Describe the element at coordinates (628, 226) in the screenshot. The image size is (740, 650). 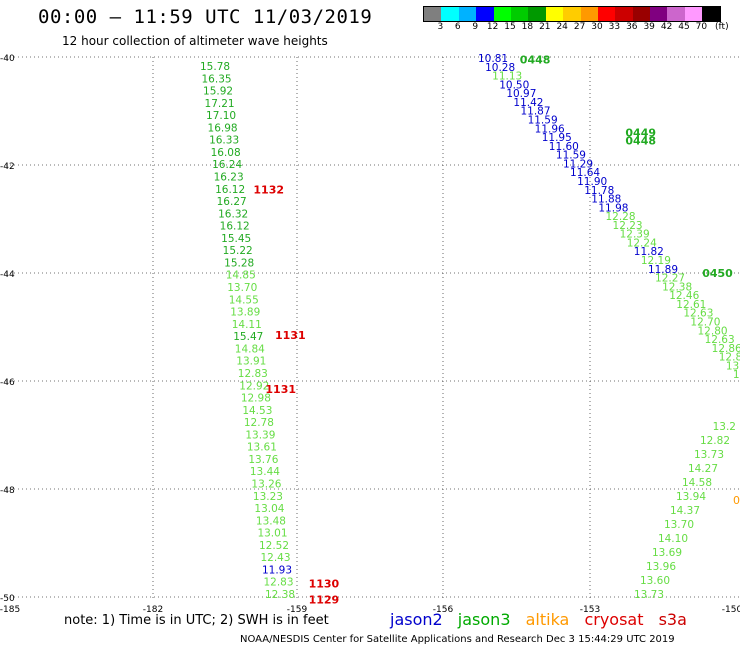
I see `swh-value: 12.23` at that location.